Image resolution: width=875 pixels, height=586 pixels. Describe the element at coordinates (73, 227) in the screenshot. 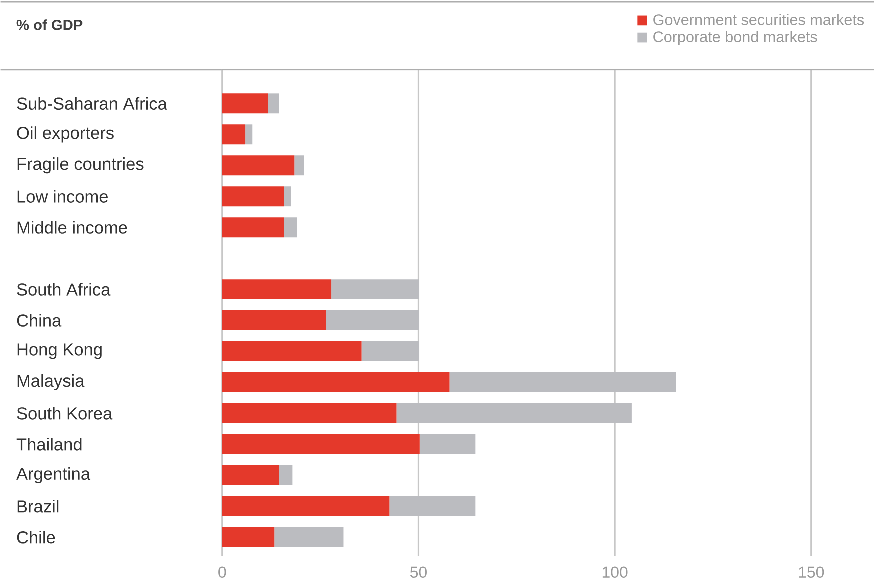

I see `y-tick-label: Middle income` at that location.